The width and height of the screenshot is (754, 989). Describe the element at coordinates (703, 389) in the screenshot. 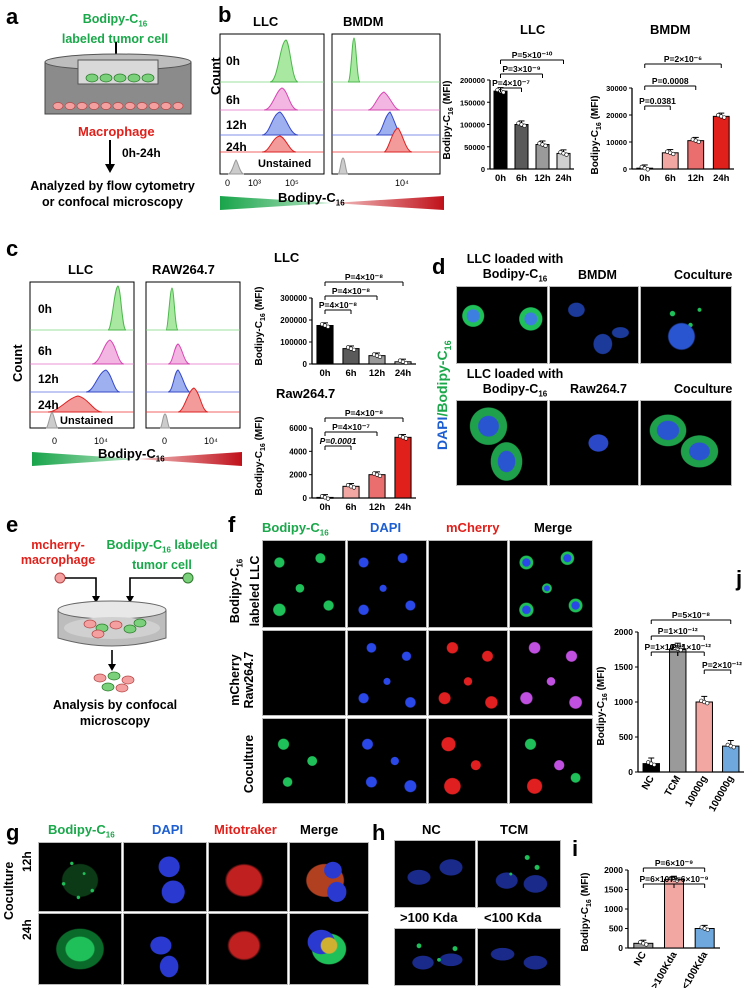

I see `d-row2-h3: Coculture` at that location.